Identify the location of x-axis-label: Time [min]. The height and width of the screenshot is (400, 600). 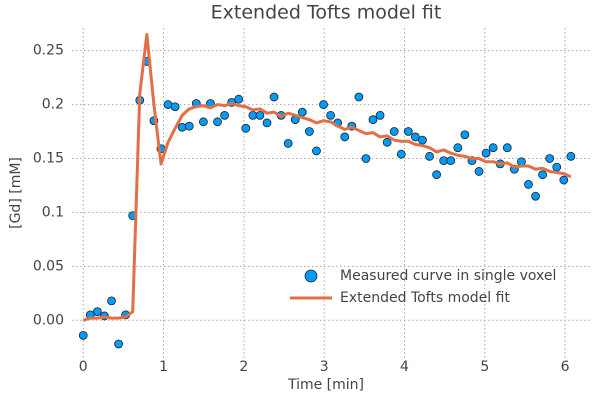
(325, 385).